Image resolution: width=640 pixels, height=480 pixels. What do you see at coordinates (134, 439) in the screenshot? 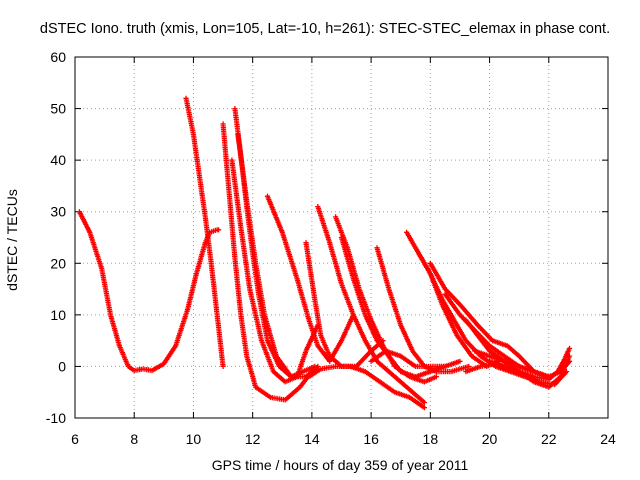
I see `x-tick-label: 8` at bounding box center [134, 439].